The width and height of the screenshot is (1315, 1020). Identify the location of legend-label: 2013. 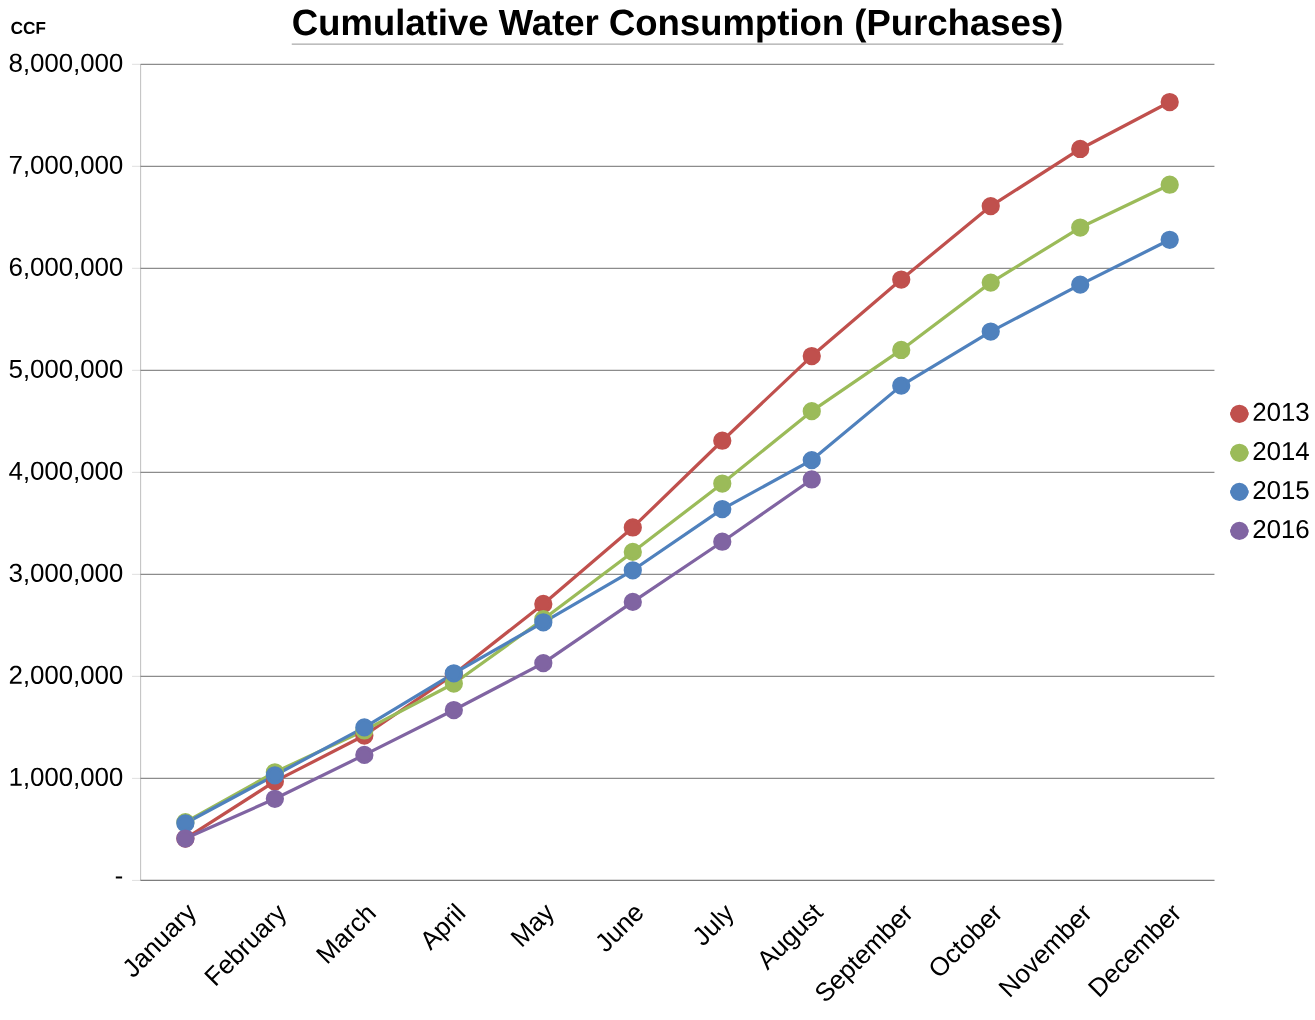
(1281, 412).